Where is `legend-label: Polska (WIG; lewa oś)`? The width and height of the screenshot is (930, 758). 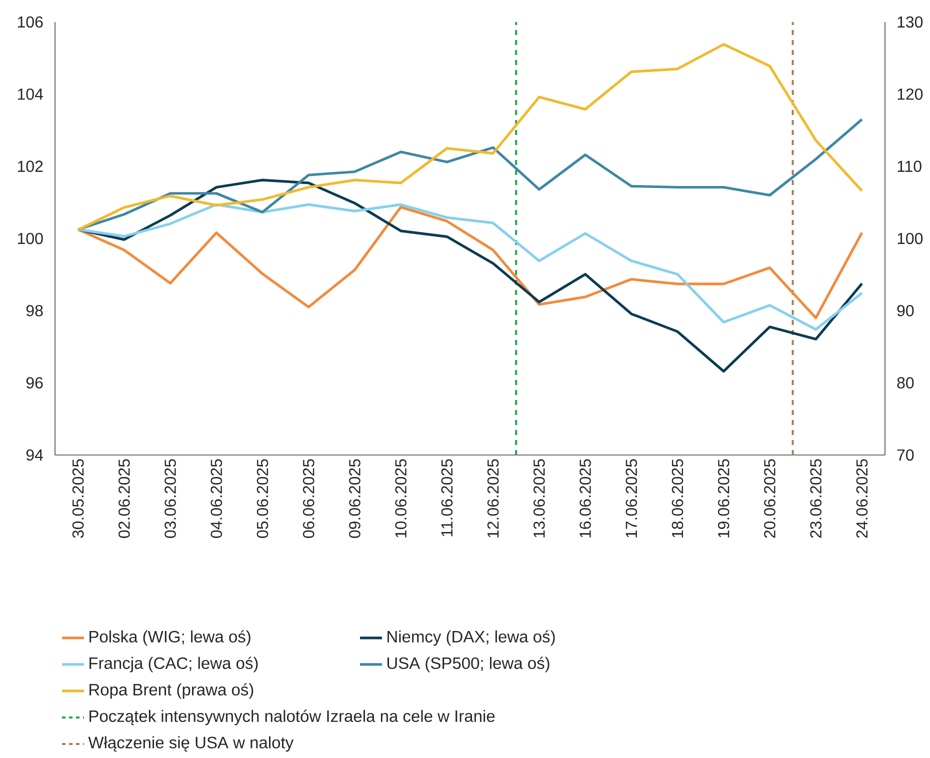 legend-label: Polska (WIG; lewa oś) is located at coordinates (170, 638).